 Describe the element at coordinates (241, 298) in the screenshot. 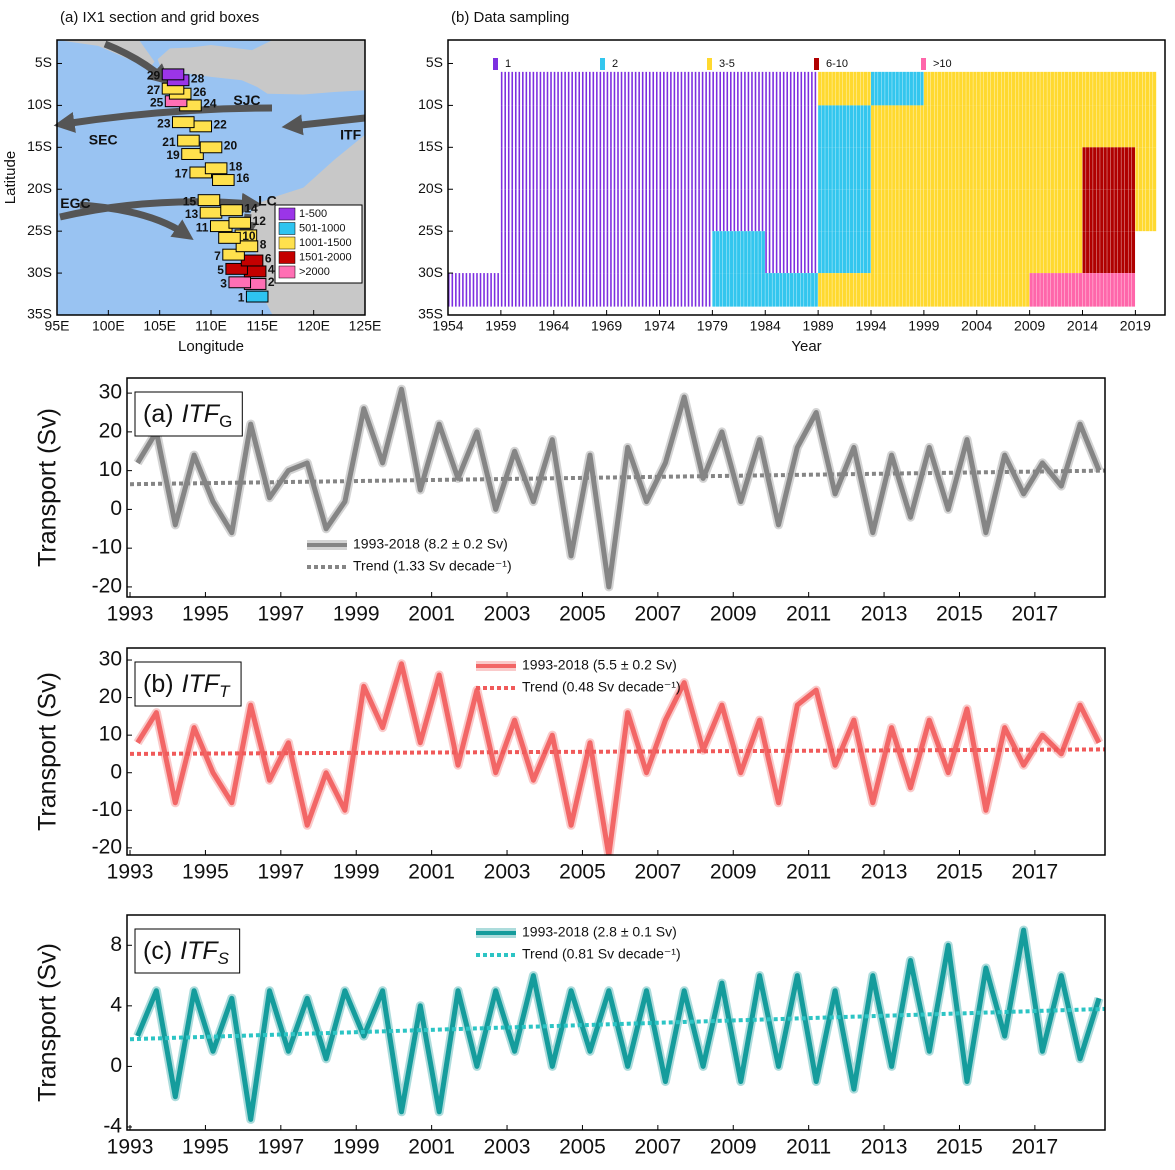

I see `box-label: 1` at that location.